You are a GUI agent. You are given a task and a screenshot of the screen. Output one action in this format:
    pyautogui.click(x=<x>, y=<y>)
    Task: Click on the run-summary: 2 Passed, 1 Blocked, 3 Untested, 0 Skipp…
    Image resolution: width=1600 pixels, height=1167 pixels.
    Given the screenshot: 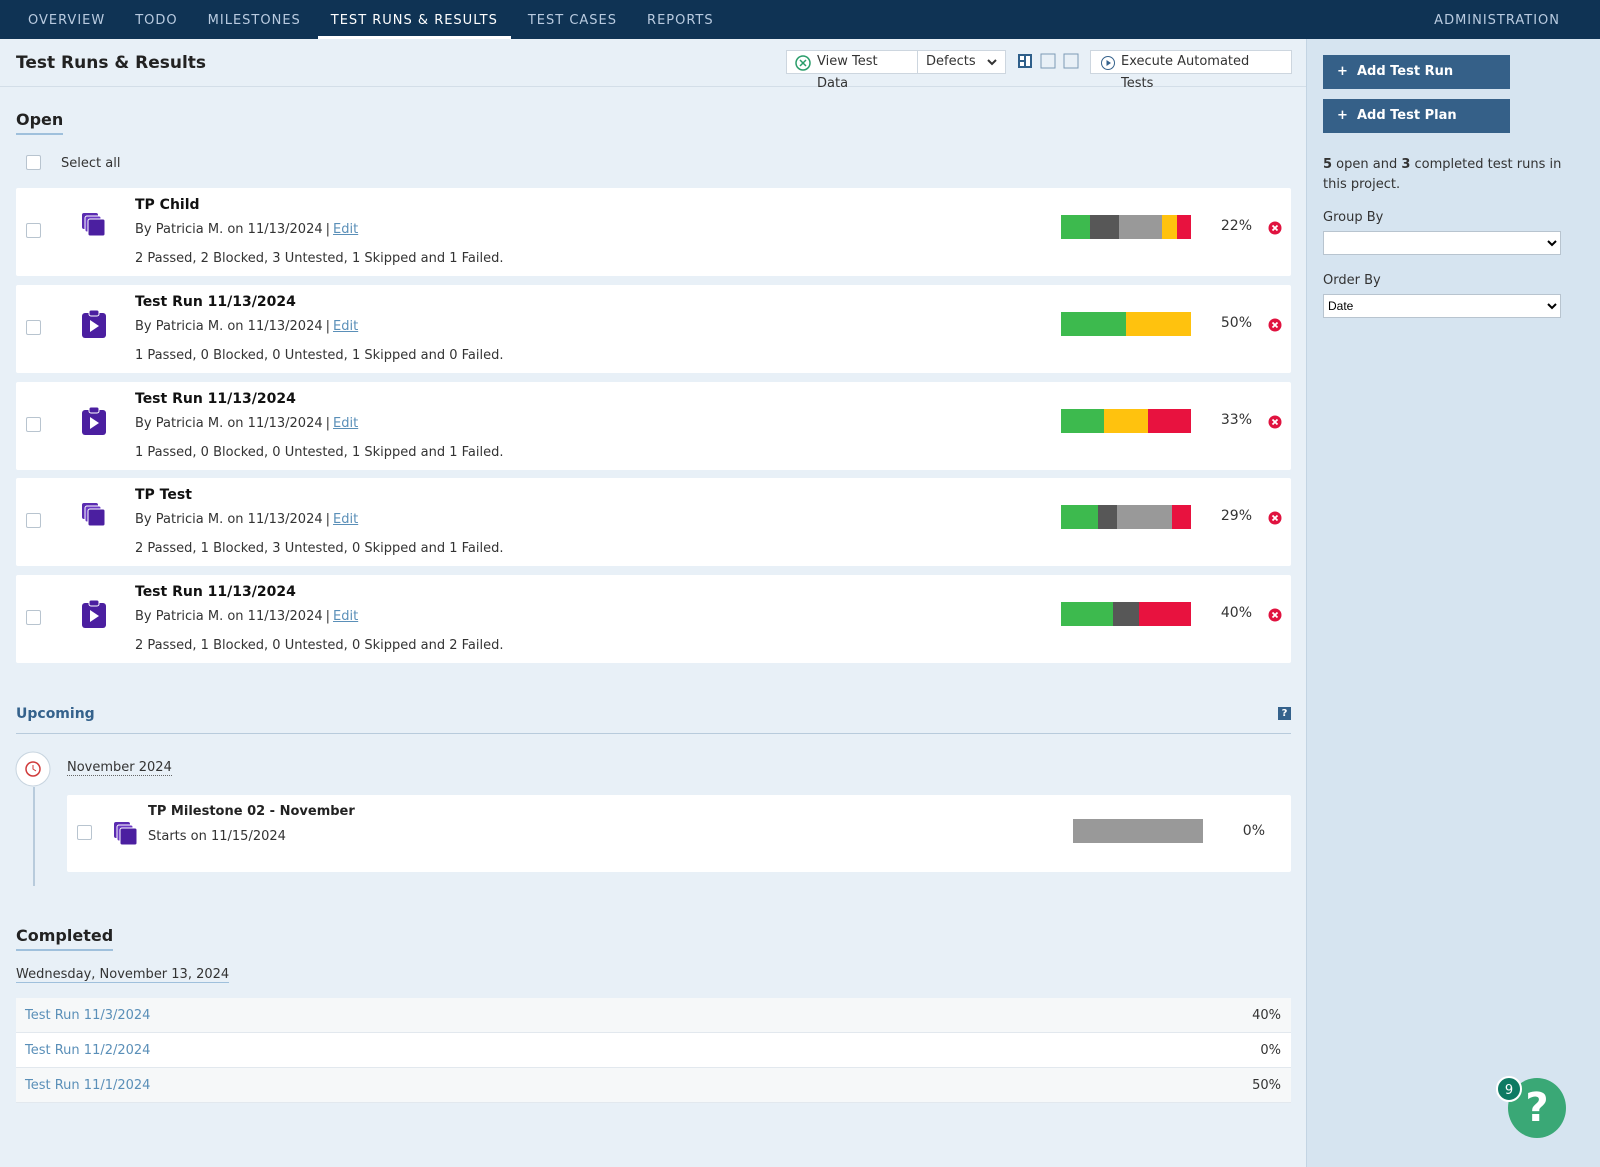 What is the action you would take?
    pyautogui.click(x=319, y=549)
    